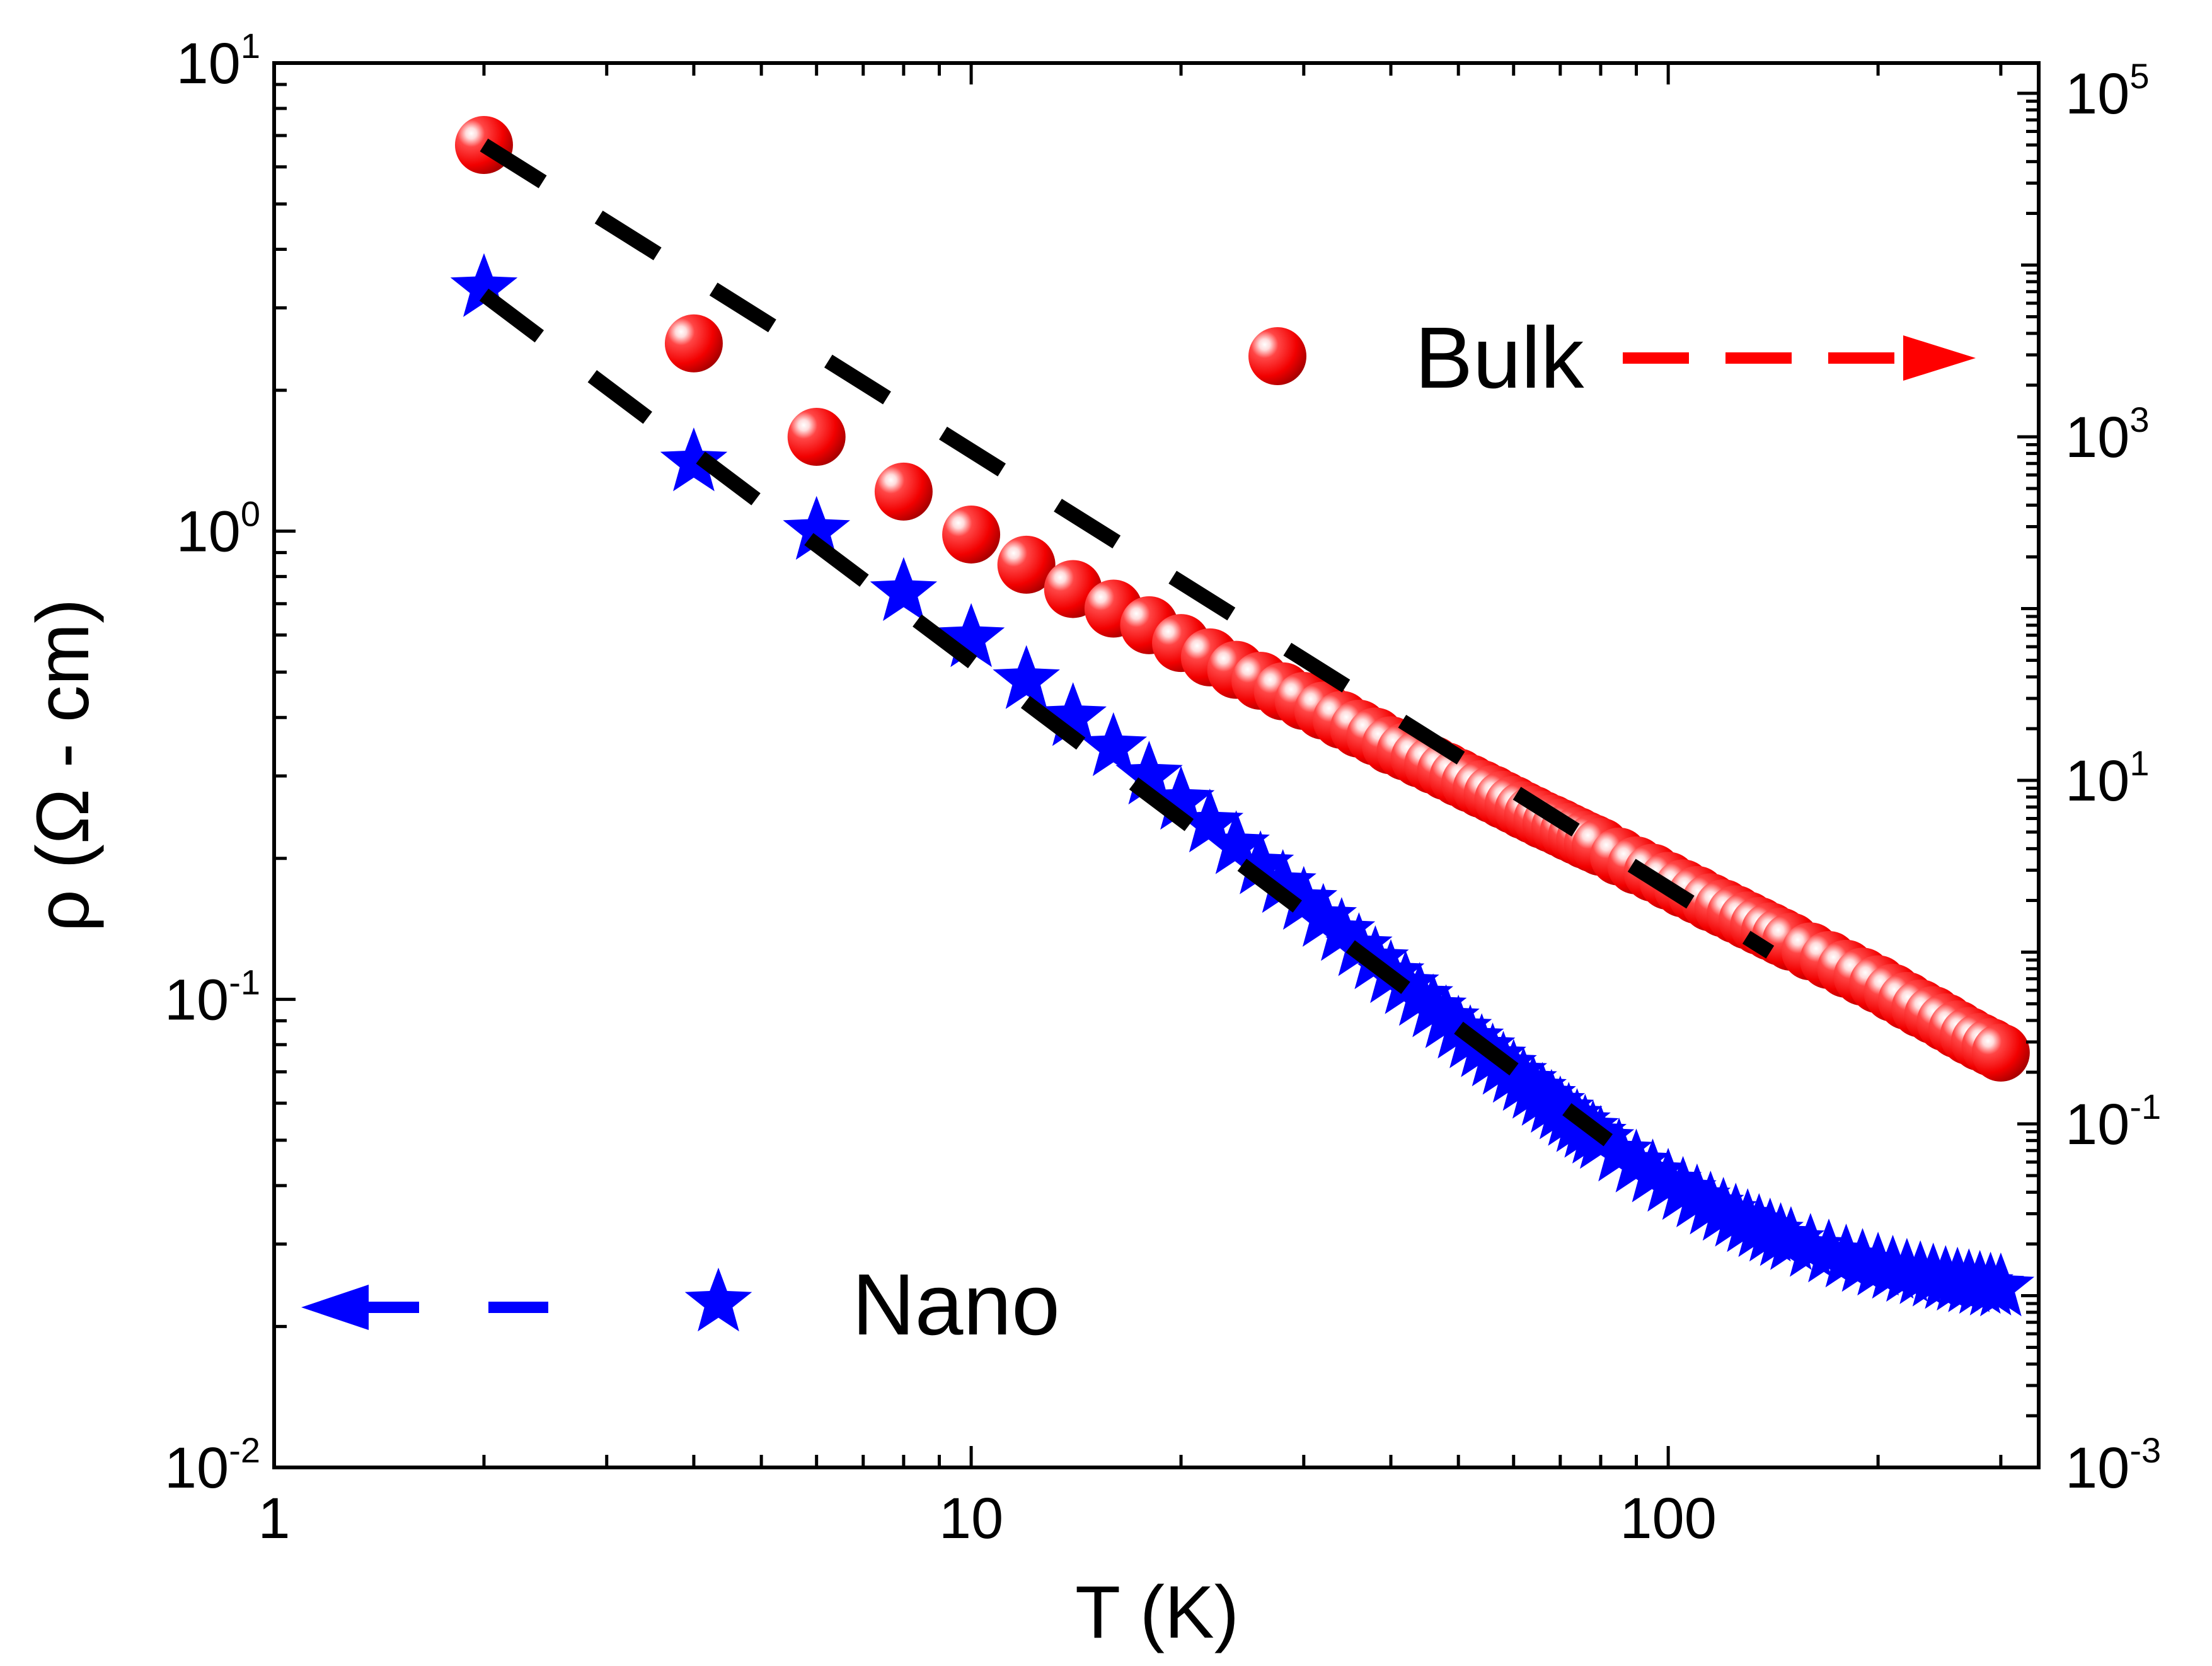 This screenshot has width=2212, height=1666. Describe the element at coordinates (956, 1304) in the screenshot. I see `legend-nano-label: Nano` at that location.